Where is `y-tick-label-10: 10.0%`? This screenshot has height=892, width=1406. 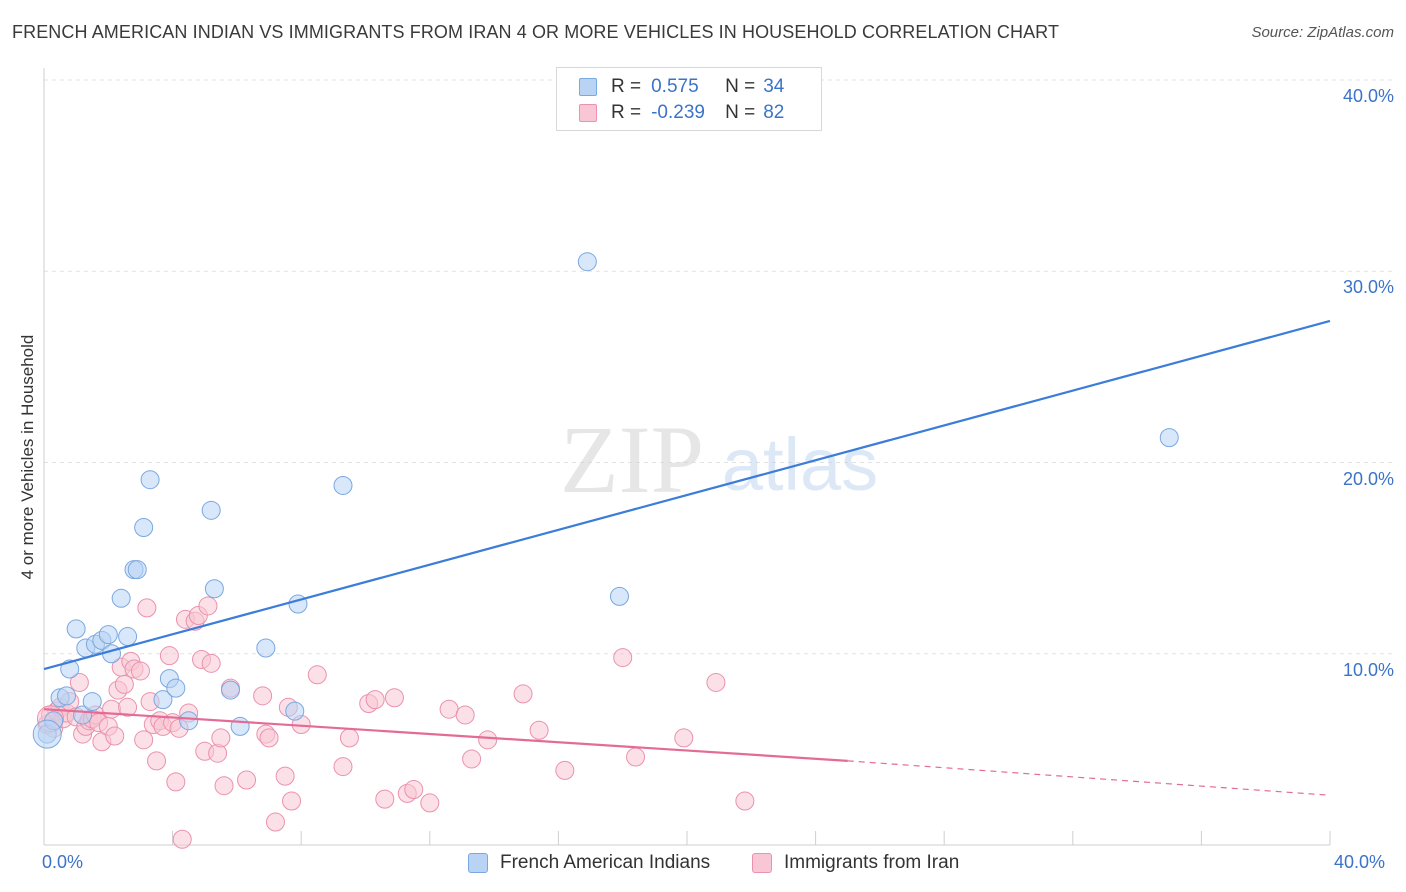 y-tick-label-10: 10.0% is located at coordinates (1368, 669).